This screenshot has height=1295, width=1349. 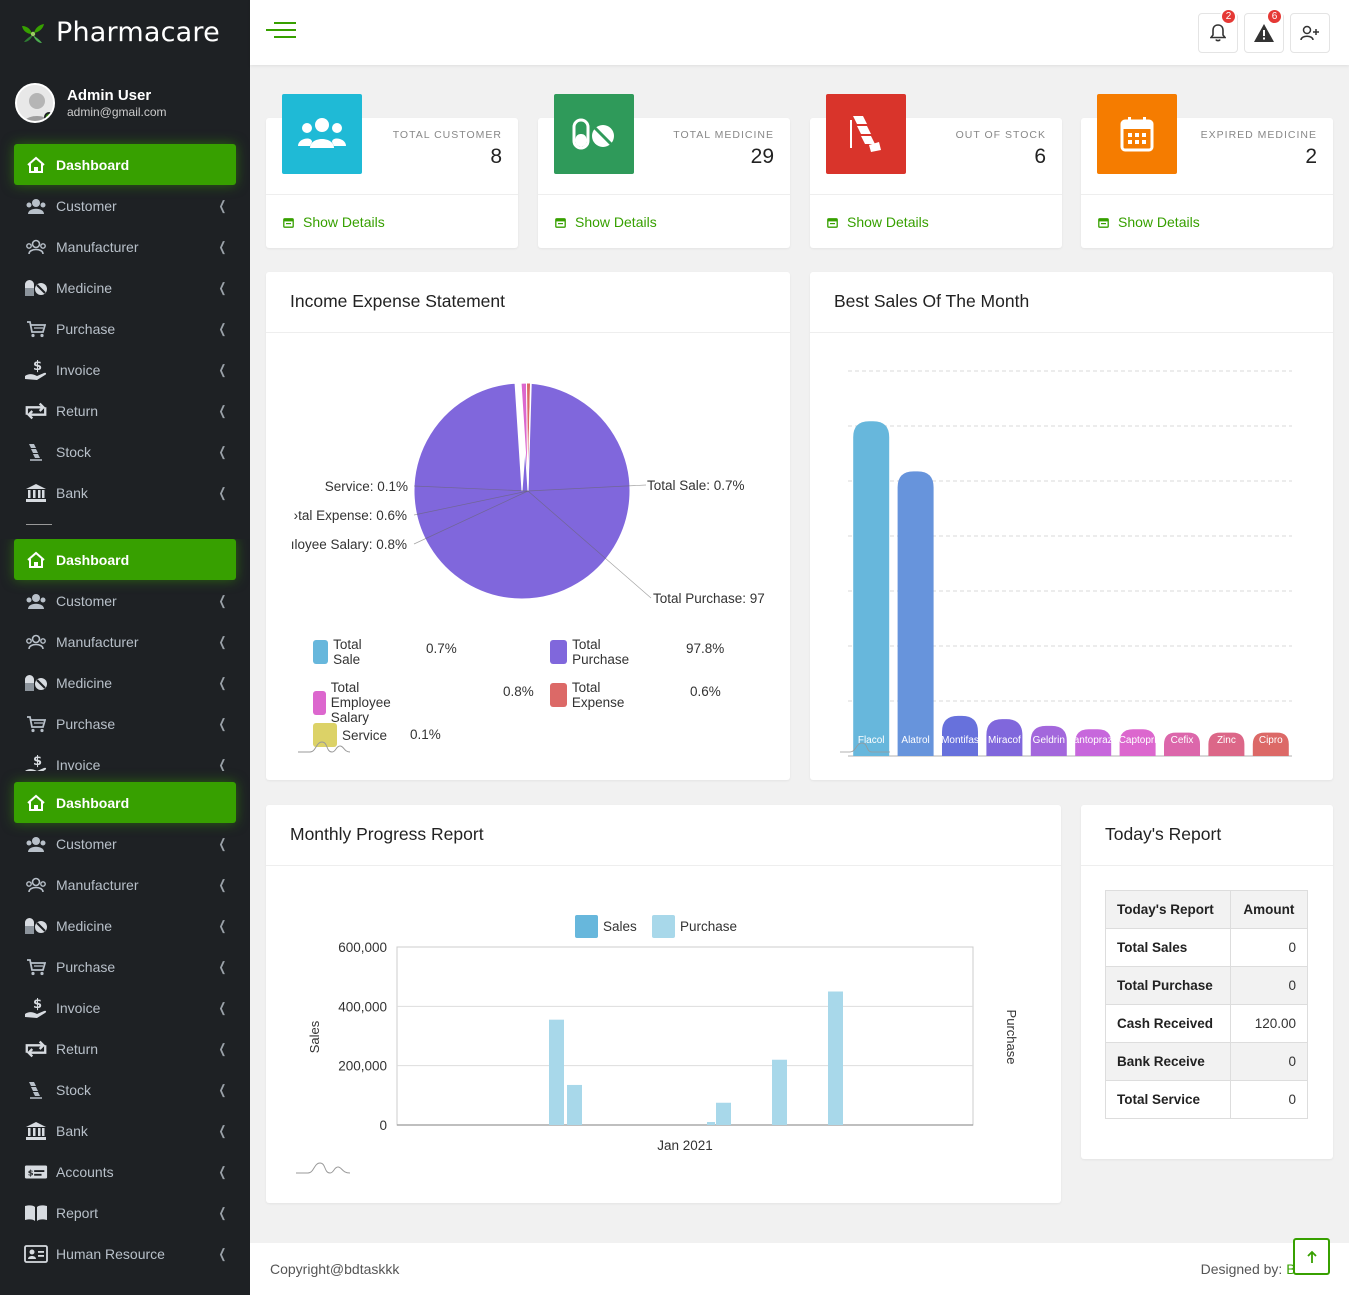 I want to click on legend-item: Total Expense, so click(x=591, y=695).